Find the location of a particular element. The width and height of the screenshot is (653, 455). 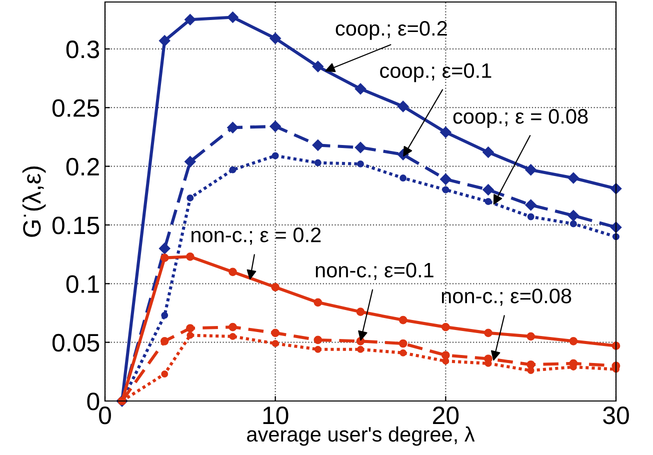

y-axis-title: G$^{·}$(λ,ε) is located at coordinates (34, 201).